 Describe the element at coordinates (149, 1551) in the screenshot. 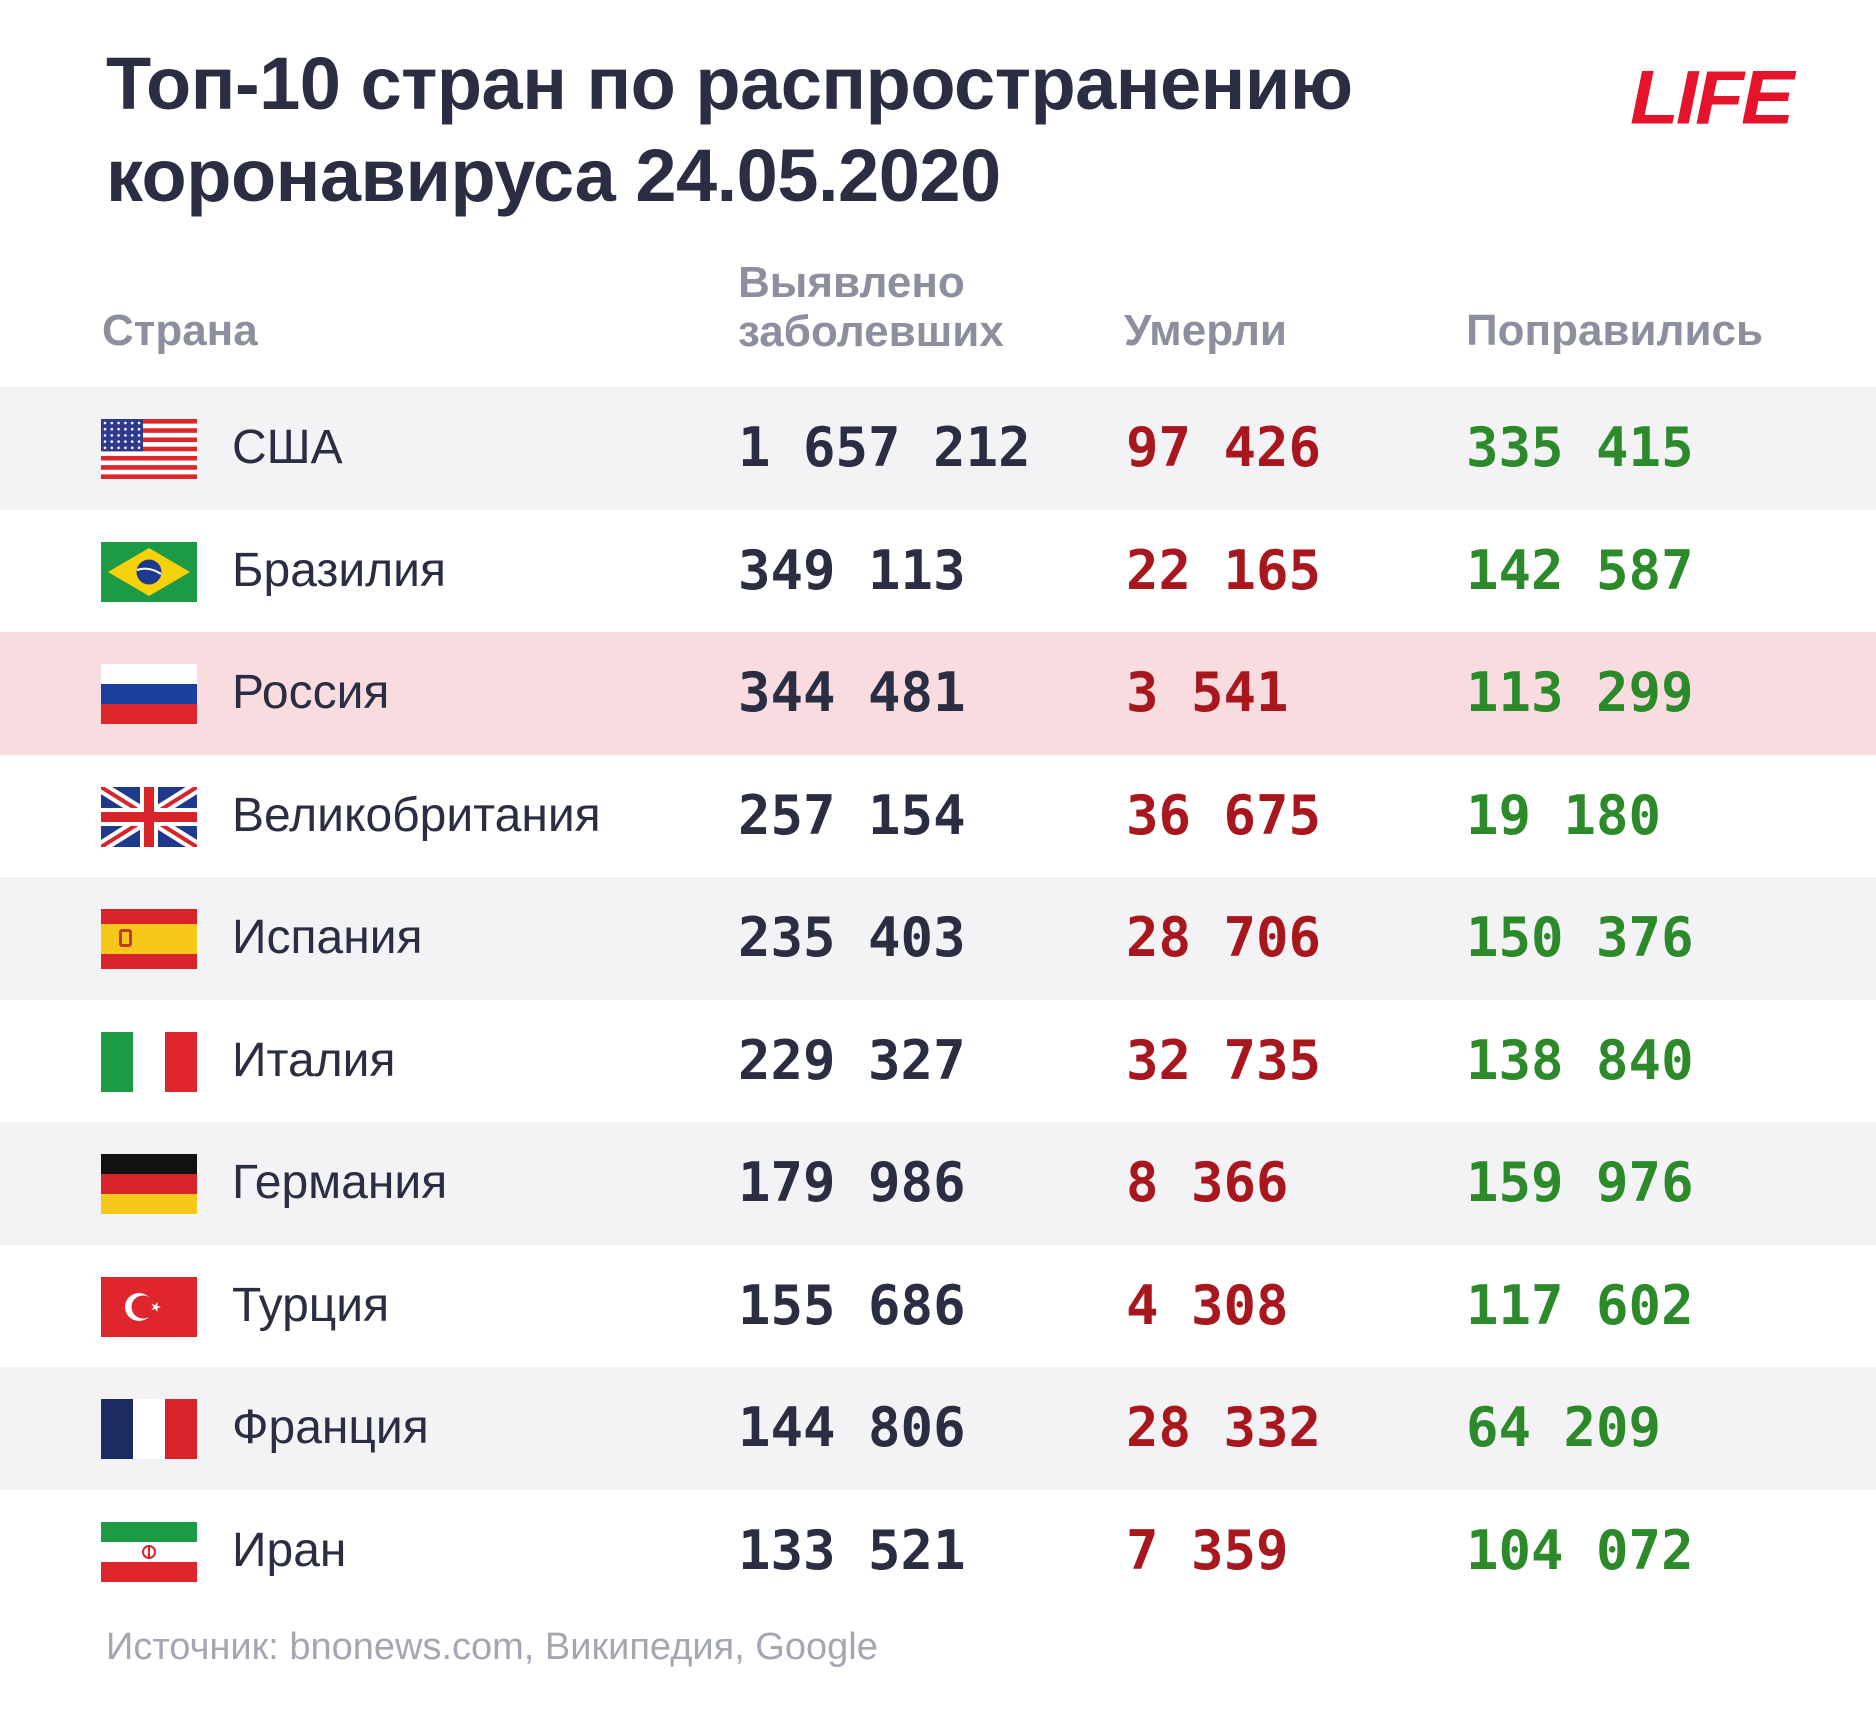

I see `iran-flag-icon` at that location.